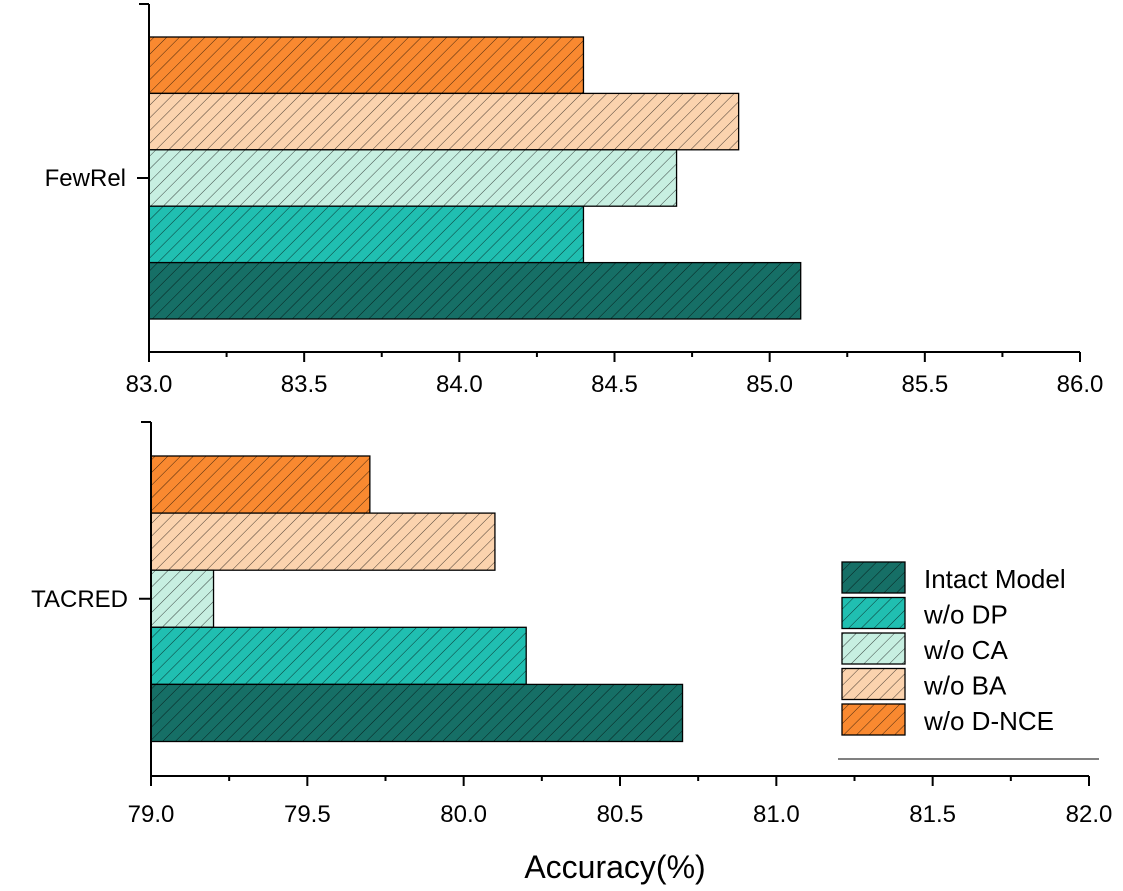  What do you see at coordinates (995, 579) in the screenshot?
I see `legend-label: Intact Model` at bounding box center [995, 579].